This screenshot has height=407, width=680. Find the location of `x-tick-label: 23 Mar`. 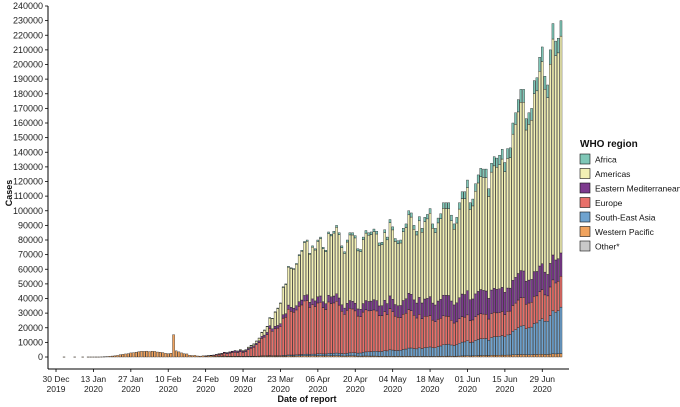

x-tick-label: 23 Mar is located at coordinates (280, 379).